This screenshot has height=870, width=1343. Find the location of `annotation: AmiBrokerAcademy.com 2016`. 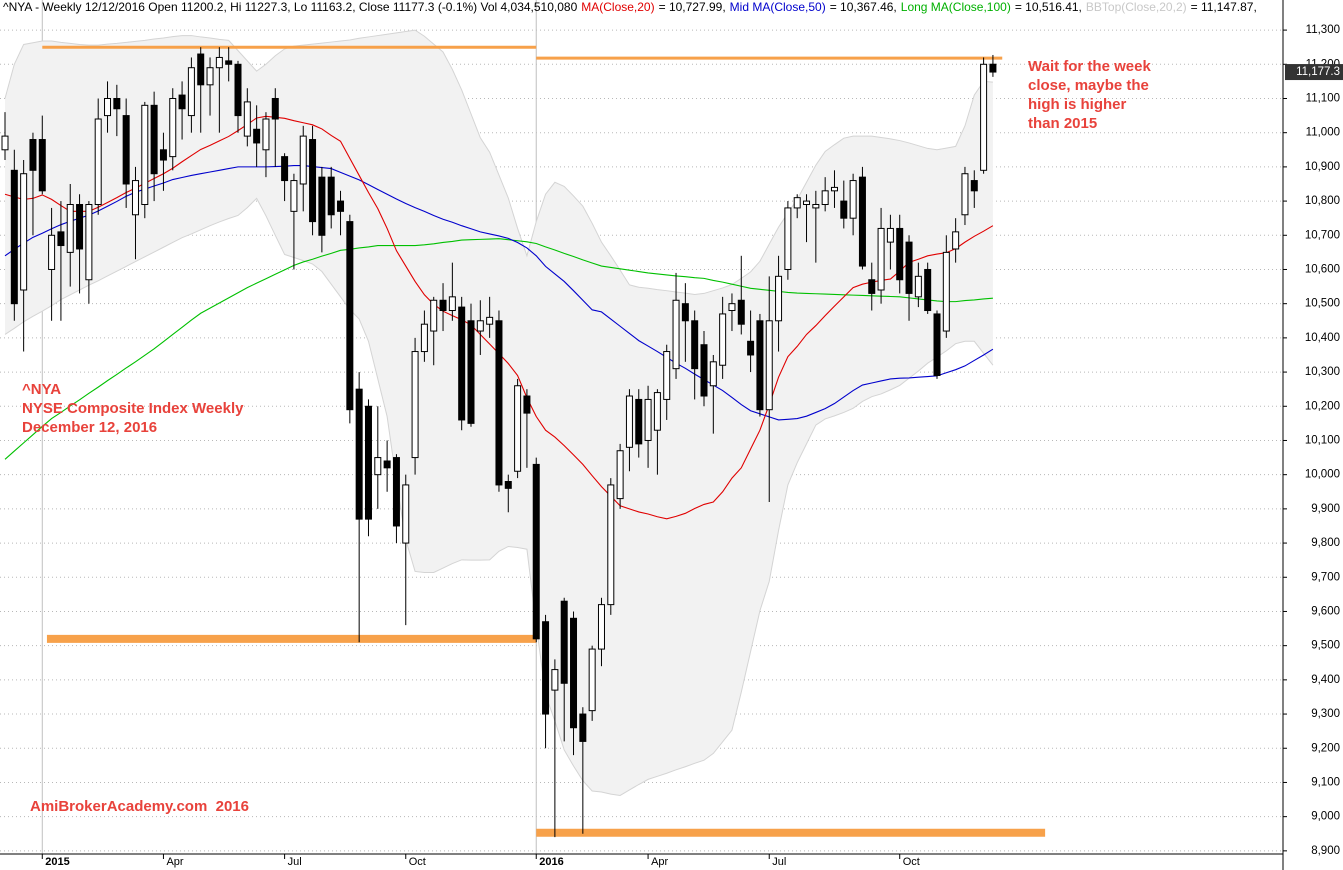

annotation: AmiBrokerAcademy.com 2016 is located at coordinates (139, 806).